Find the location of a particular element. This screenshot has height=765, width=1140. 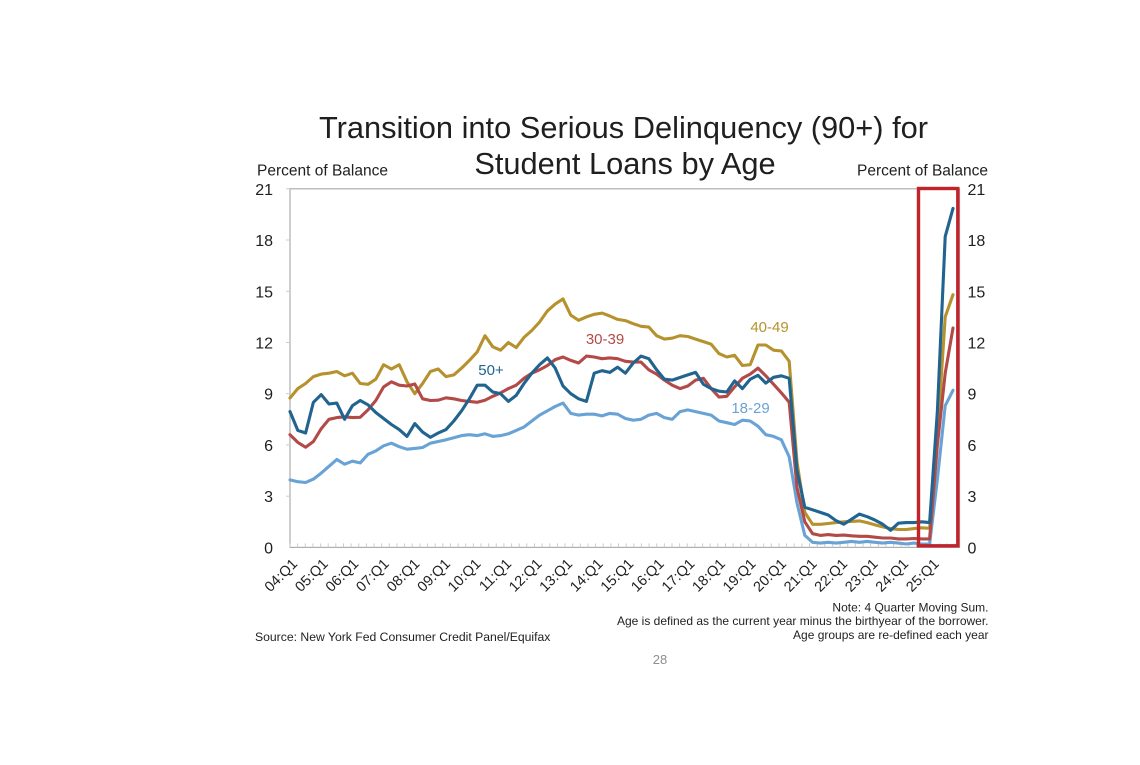

svg-text: Note: 4 Quarter Moving Sum. is located at coordinates (910, 608).